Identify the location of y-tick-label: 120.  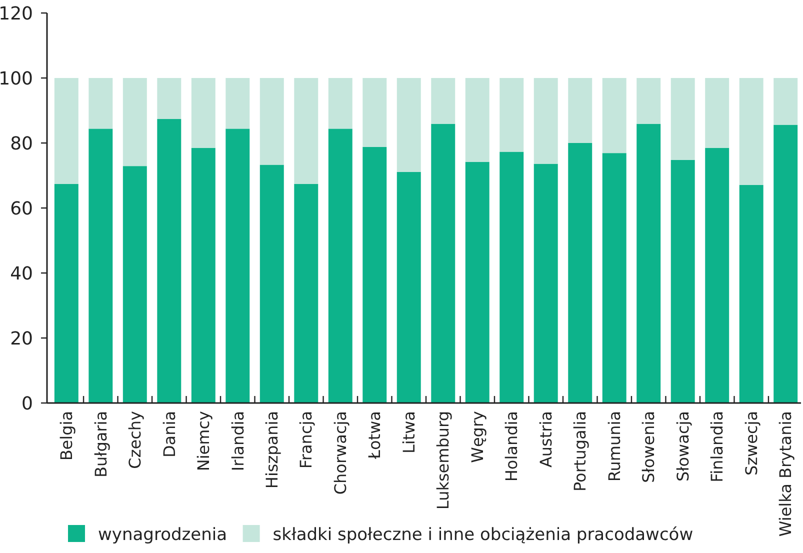
(16, 13).